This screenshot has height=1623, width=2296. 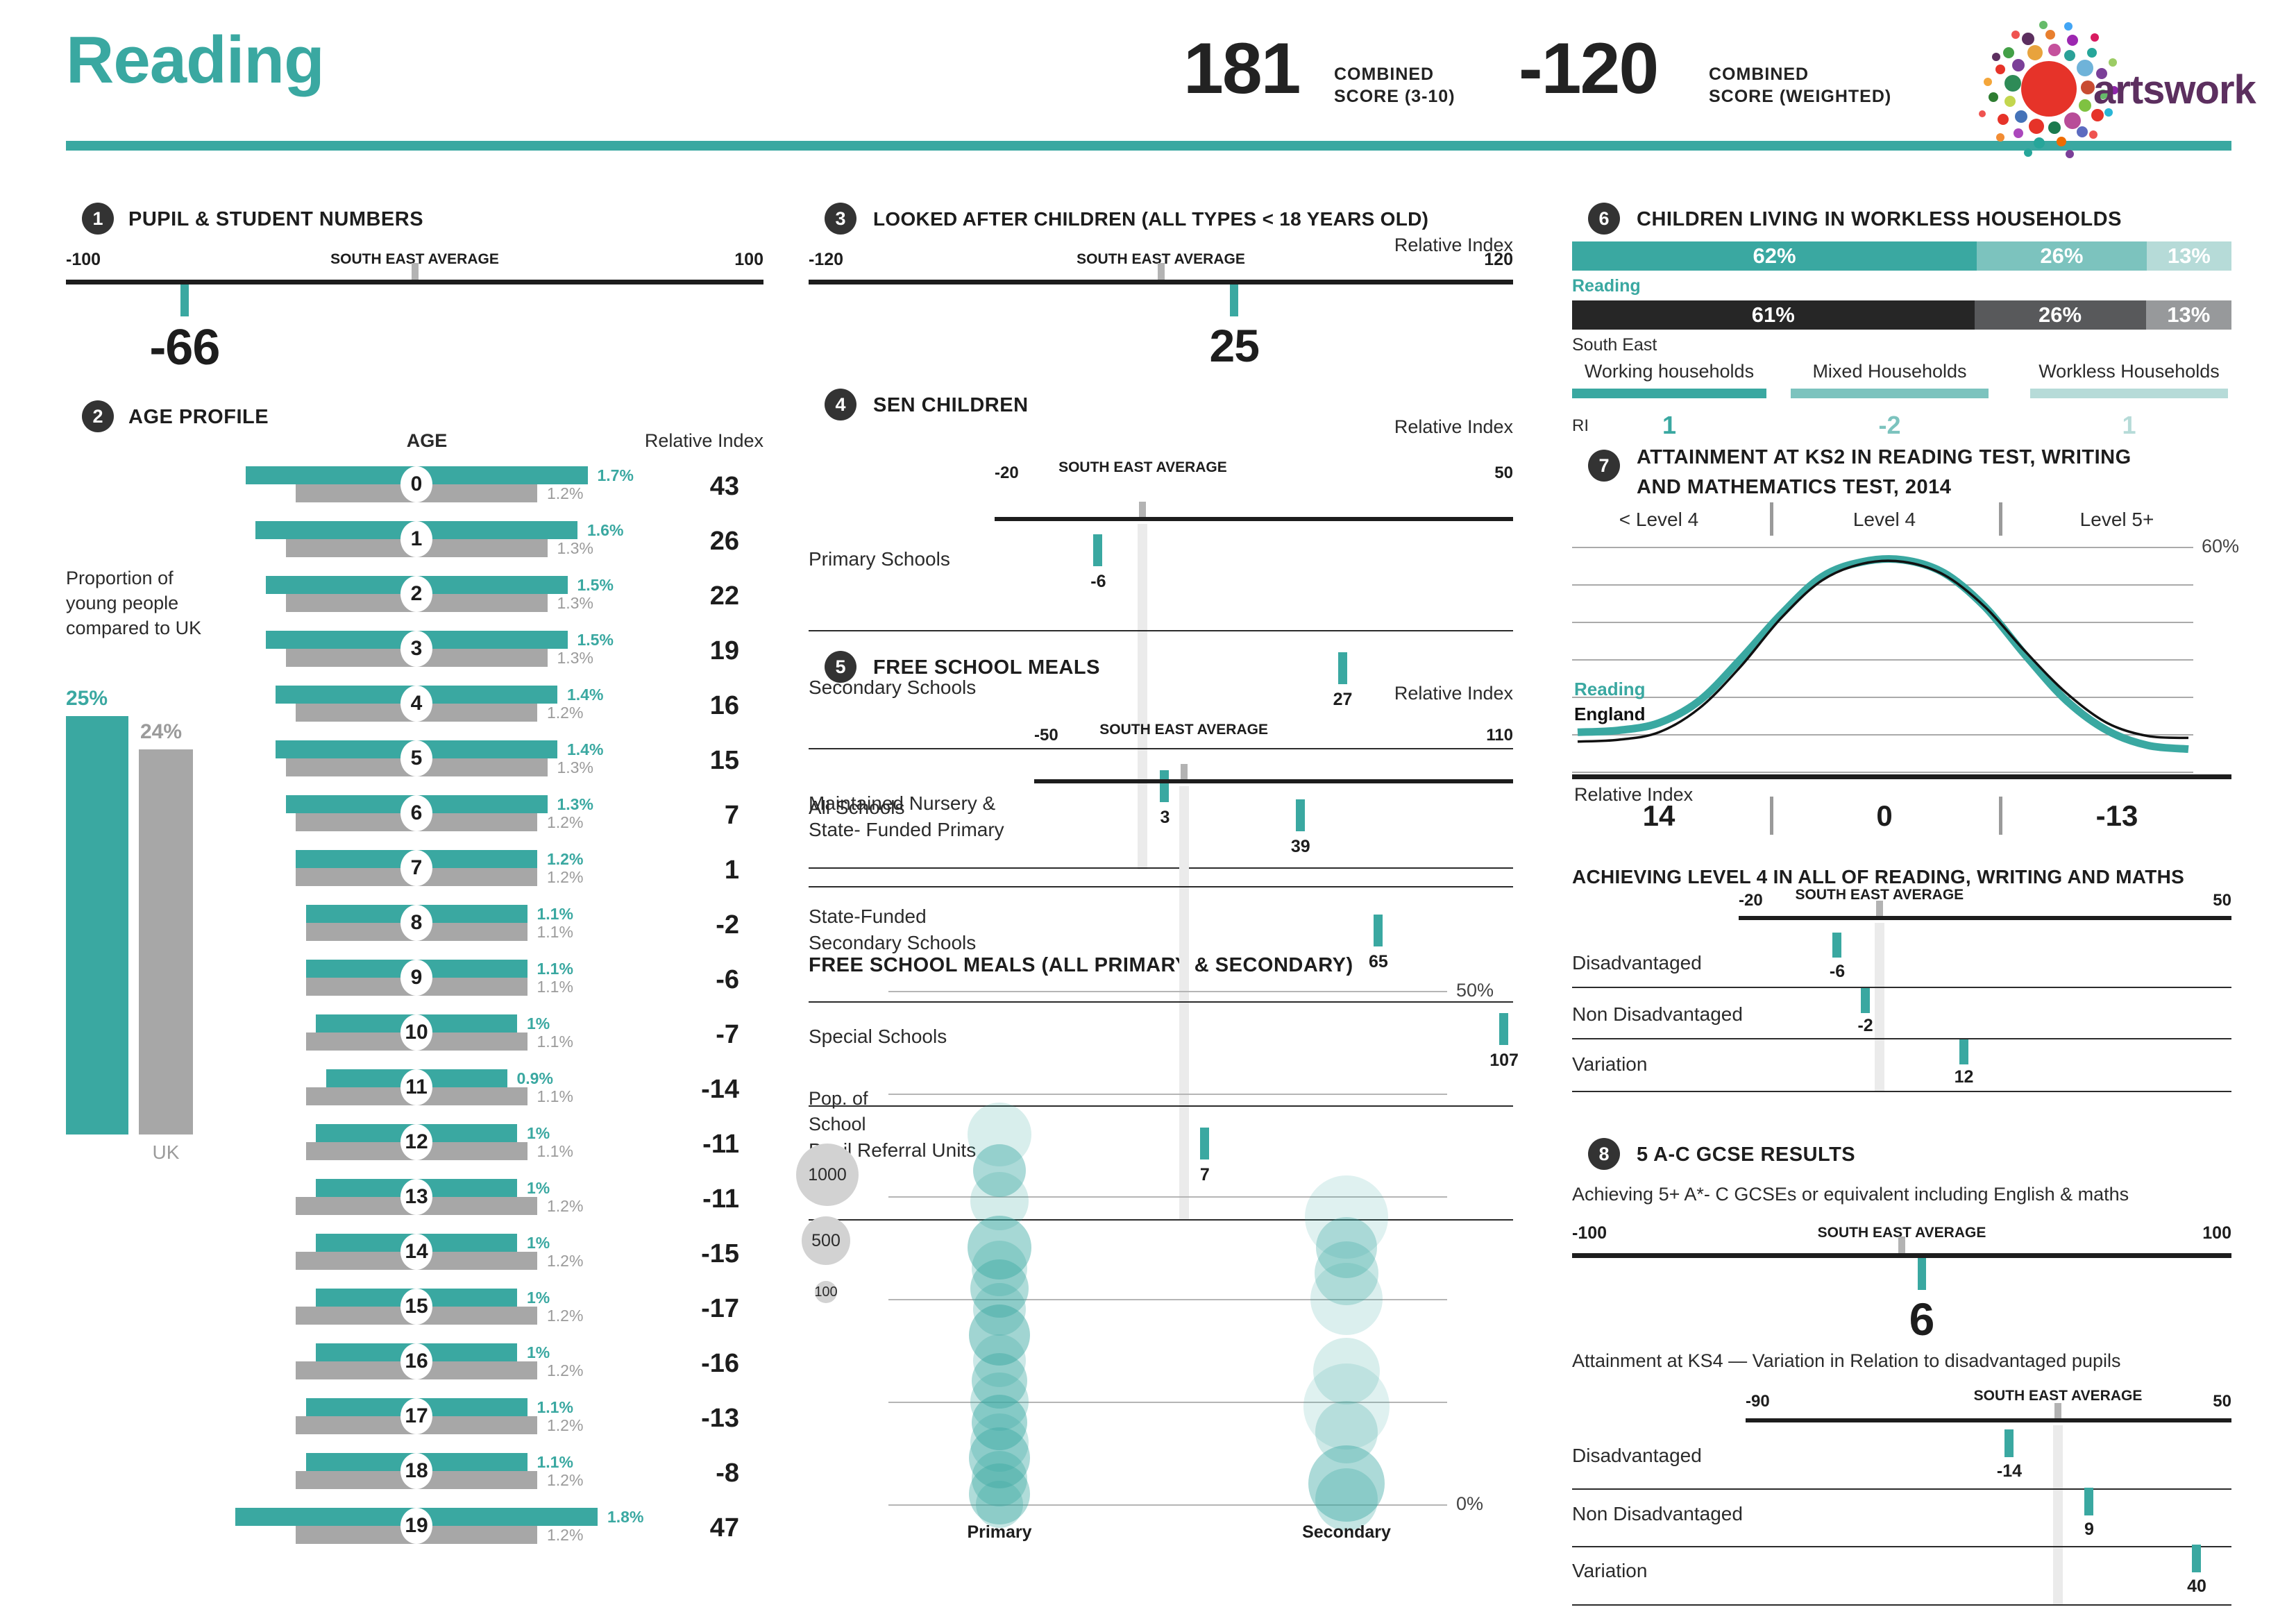 What do you see at coordinates (1504, 473) in the screenshot?
I see `sen-children-axis-max-label: 50` at bounding box center [1504, 473].